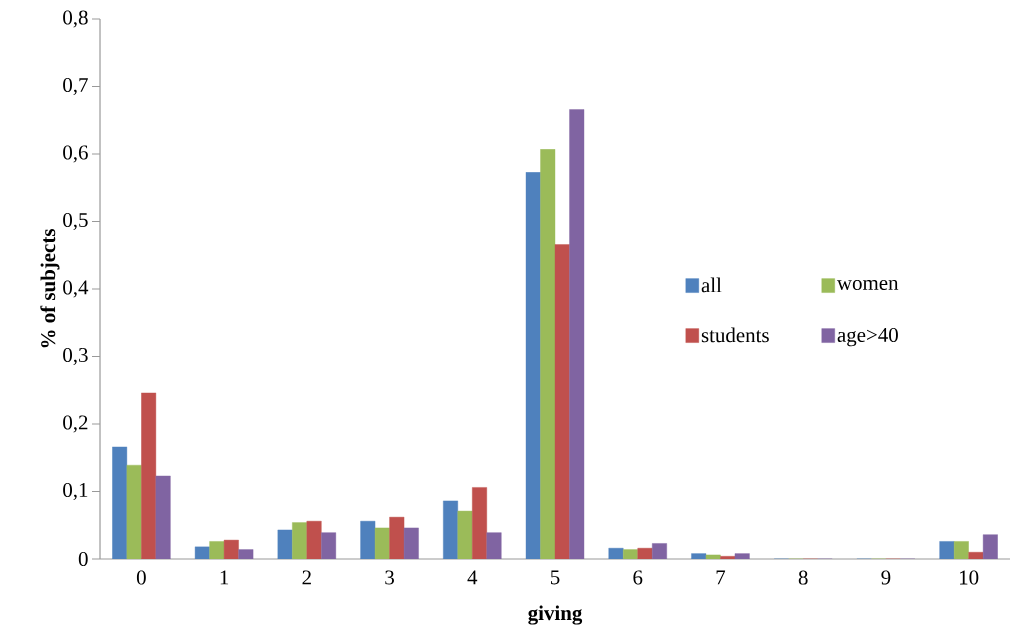  What do you see at coordinates (711, 285) in the screenshot?
I see `legend-label: all` at bounding box center [711, 285].